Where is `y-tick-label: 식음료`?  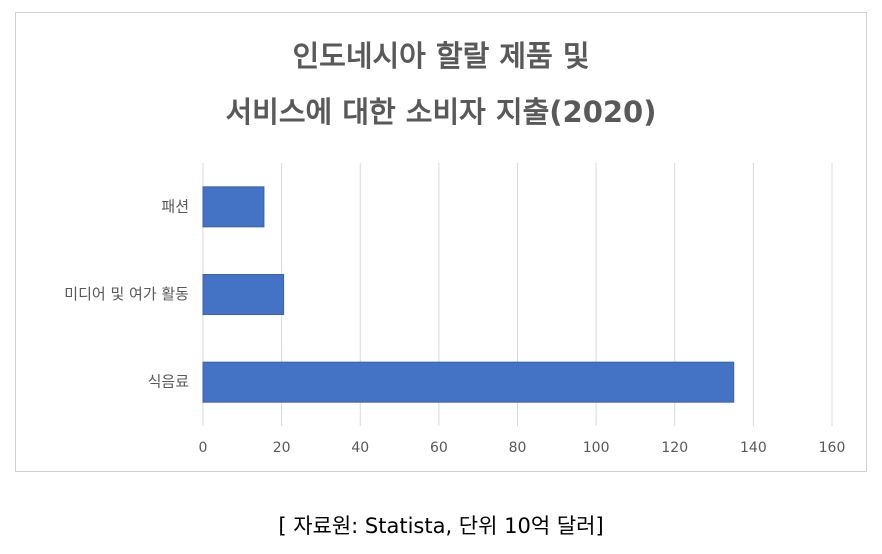 y-tick-label: 식음료 is located at coordinates (169, 382).